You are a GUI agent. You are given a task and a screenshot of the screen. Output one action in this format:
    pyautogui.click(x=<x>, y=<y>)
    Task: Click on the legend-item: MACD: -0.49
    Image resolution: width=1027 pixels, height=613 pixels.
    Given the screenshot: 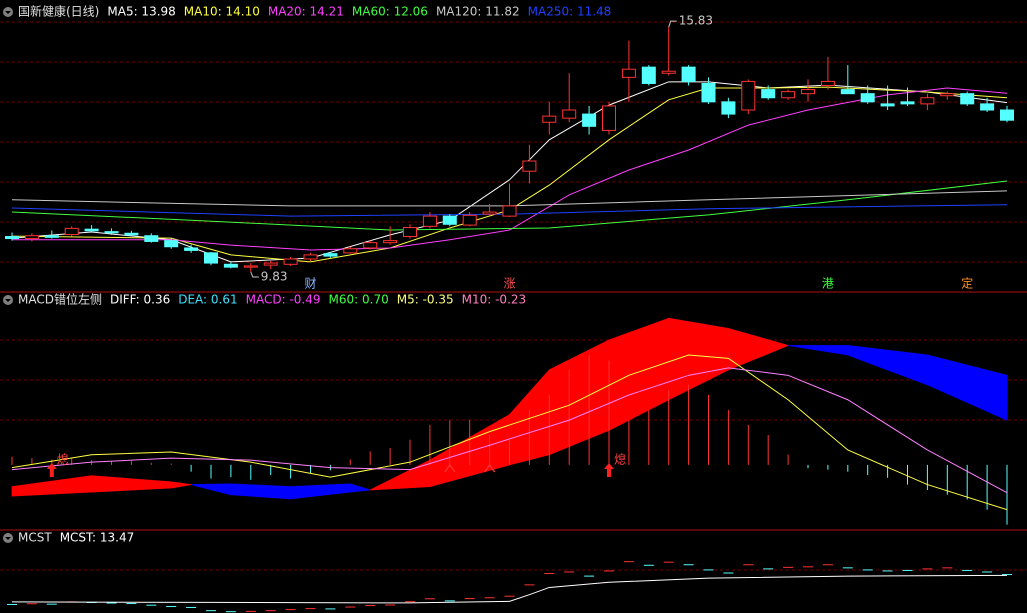 What is the action you would take?
    pyautogui.click(x=283, y=300)
    